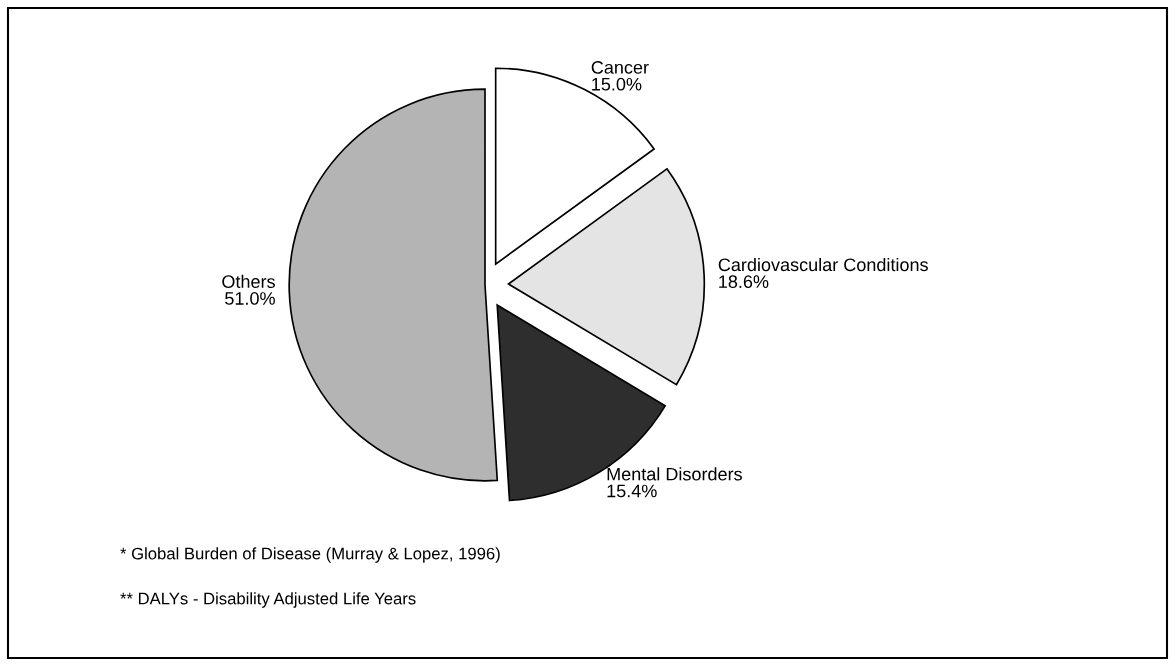  Describe the element at coordinates (250, 298) in the screenshot. I see `data-label: 51.0%` at that location.